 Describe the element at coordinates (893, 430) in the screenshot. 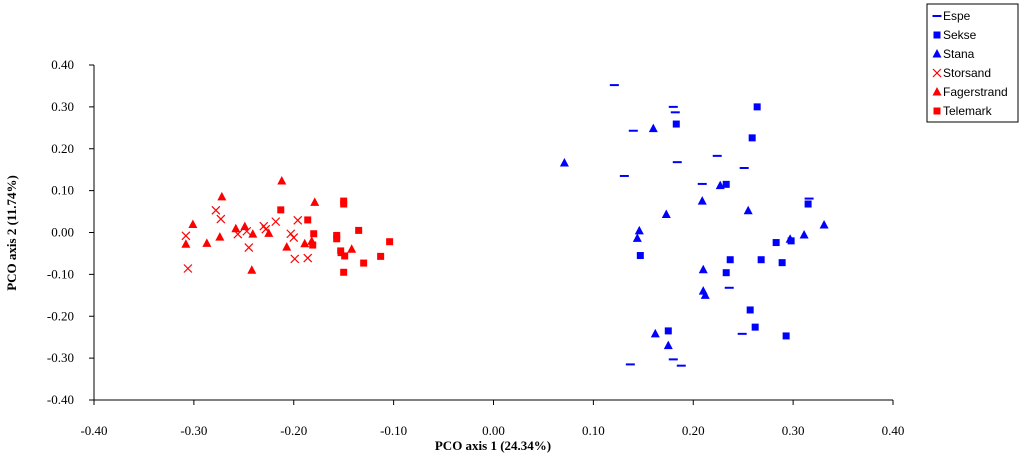

I see `x-tick-label: 0.40` at that location.